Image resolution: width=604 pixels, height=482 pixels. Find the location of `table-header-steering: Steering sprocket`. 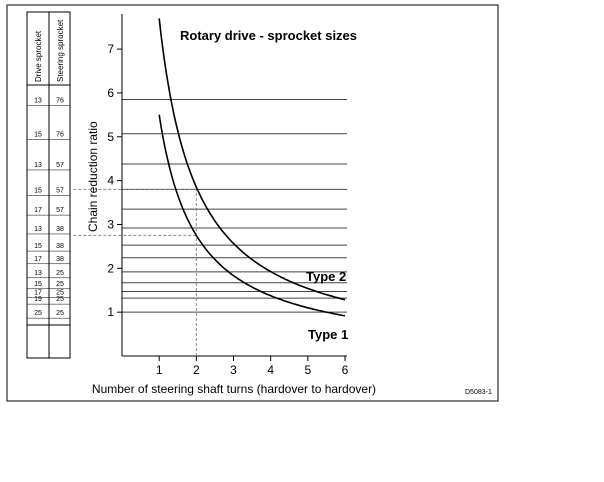

table-header-steering: Steering sprocket is located at coordinates (60, 50).